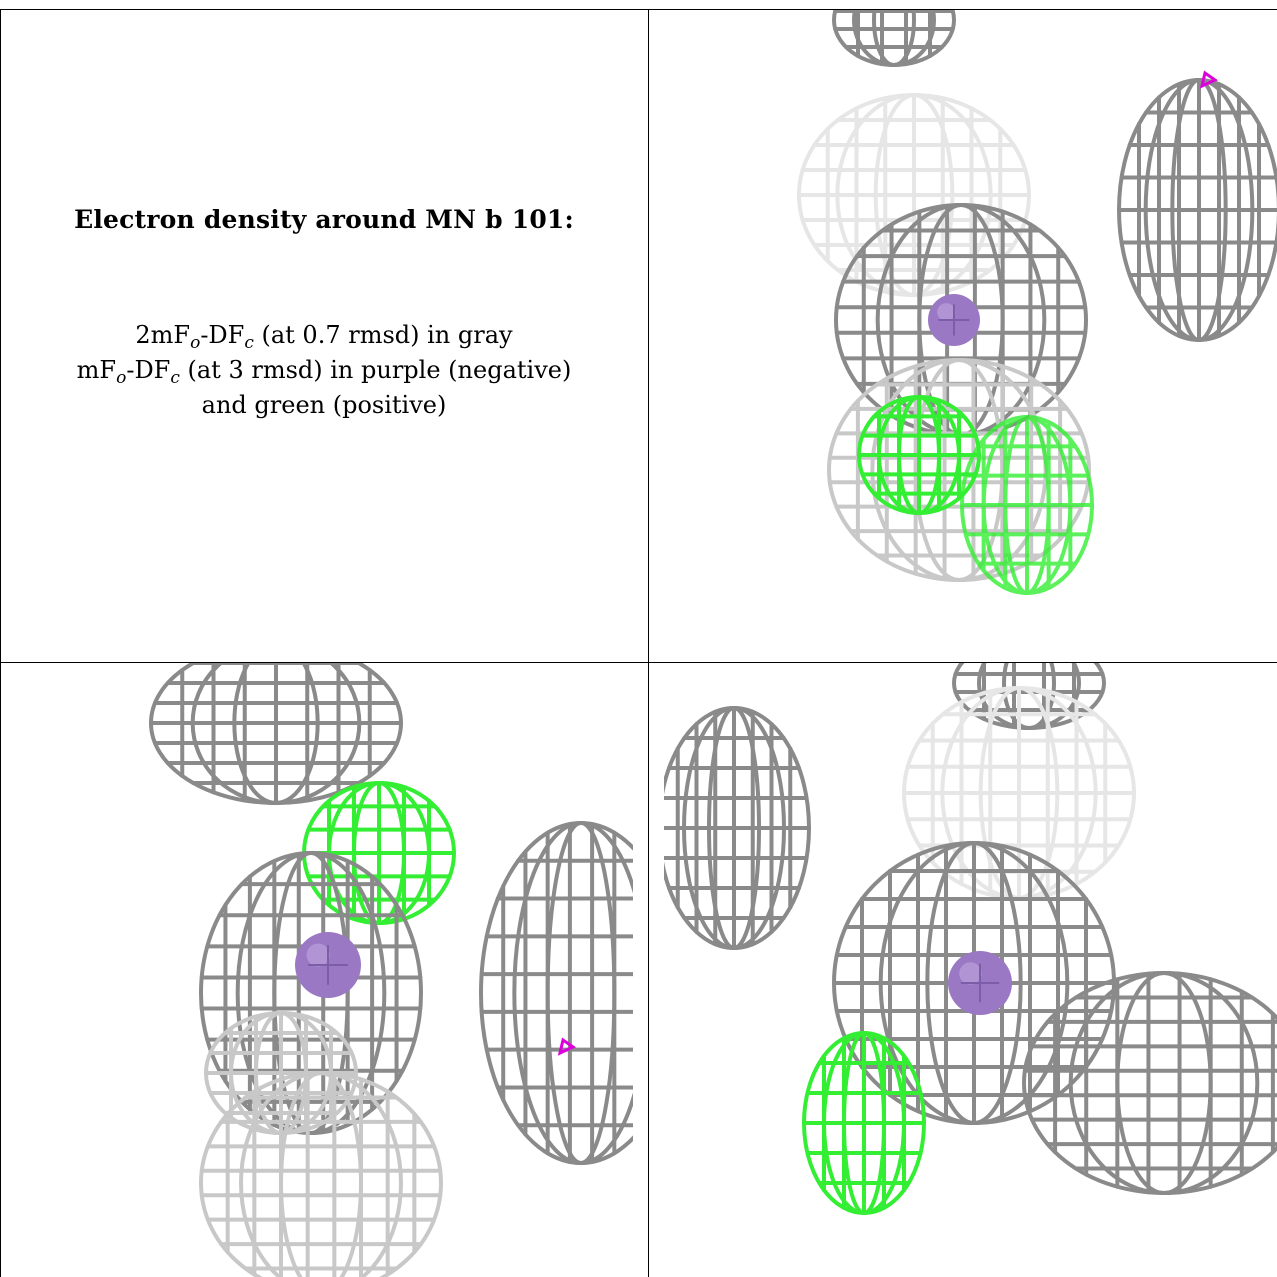  Describe the element at coordinates (638, 662) in the screenshot. I see `frame-divider-horizontal` at that location.